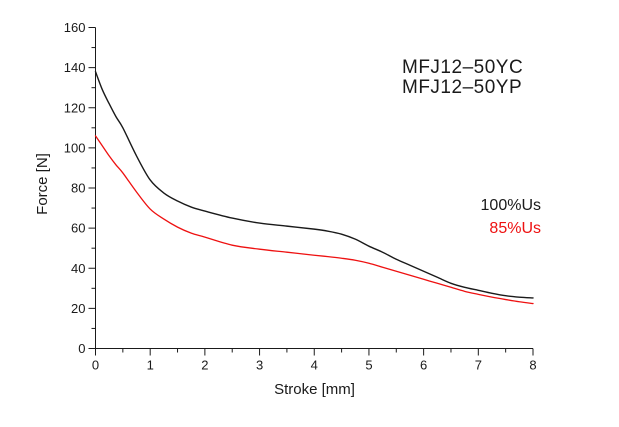 The width and height of the screenshot is (619, 427). What do you see at coordinates (78, 268) in the screenshot?
I see `y-tick-label: 40` at bounding box center [78, 268].